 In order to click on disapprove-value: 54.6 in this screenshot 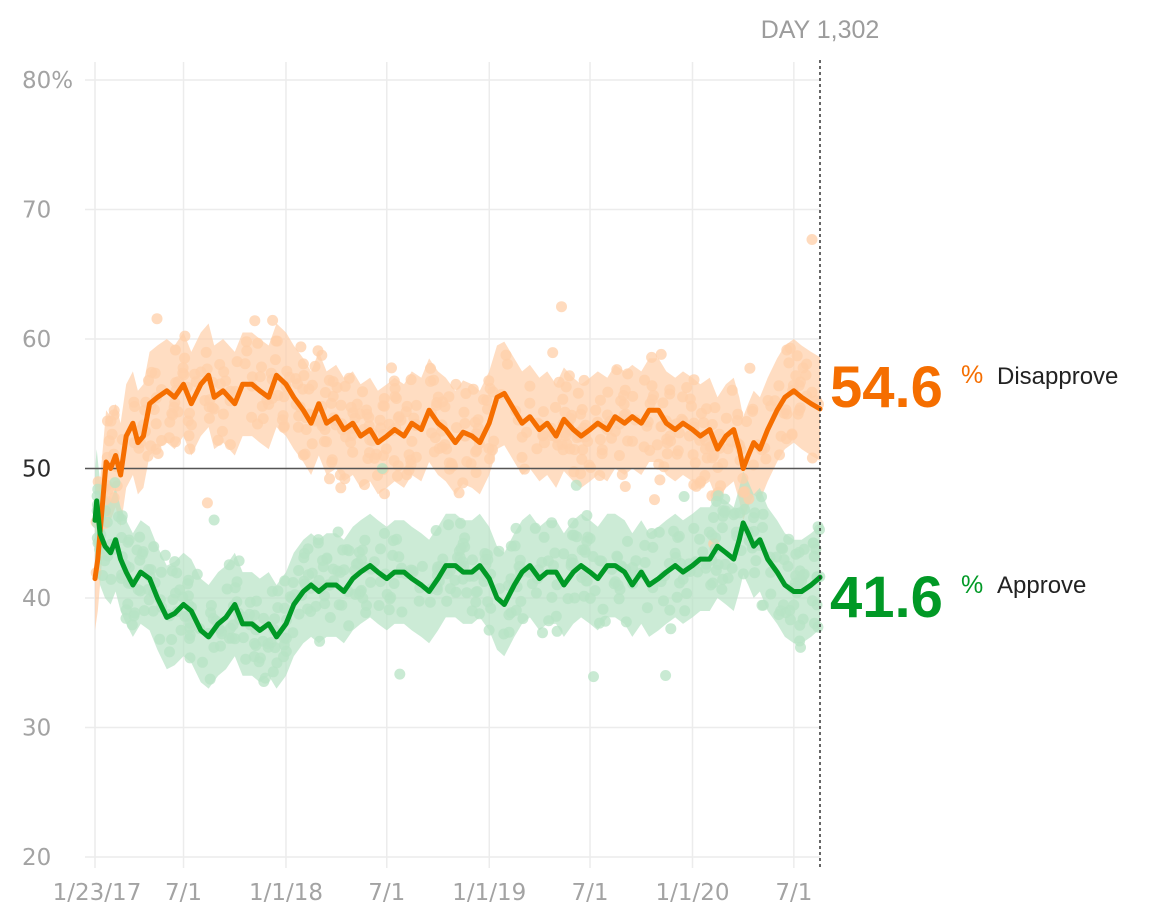, I will do `click(886, 387)`.